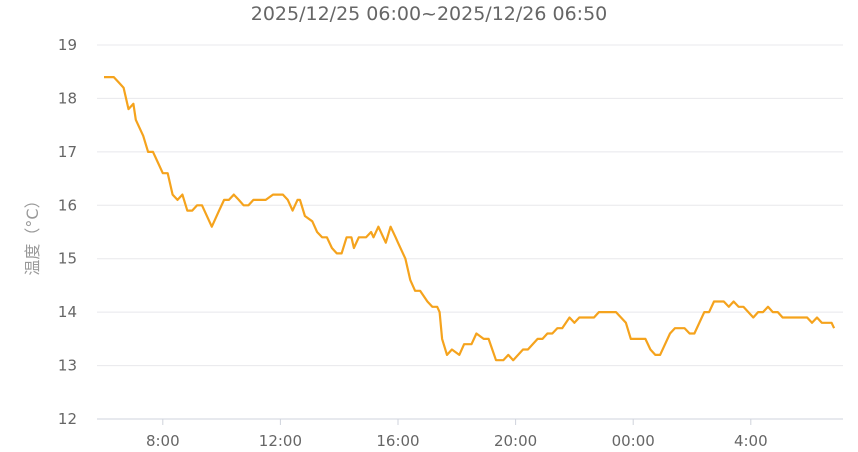  Describe the element at coordinates (67, 205) in the screenshot. I see `y-tick-label: 16` at that location.